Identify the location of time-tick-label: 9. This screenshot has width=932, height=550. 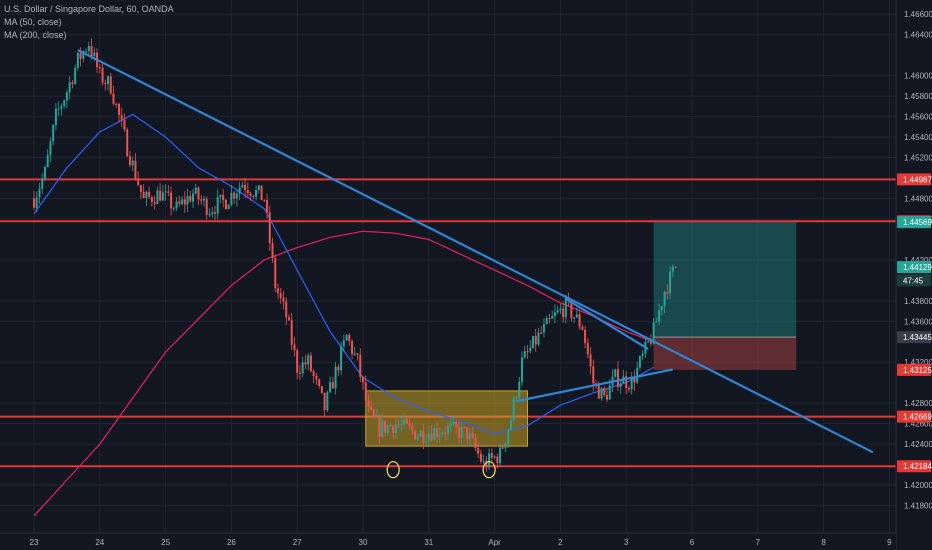
(889, 542).